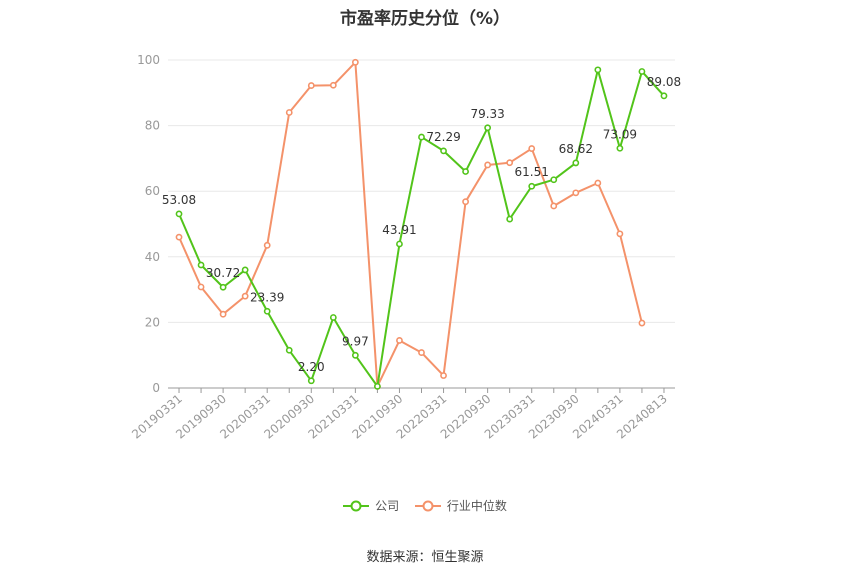 The width and height of the screenshot is (850, 575). Describe the element at coordinates (576, 149) in the screenshot. I see `data-label: 68.62` at that location.